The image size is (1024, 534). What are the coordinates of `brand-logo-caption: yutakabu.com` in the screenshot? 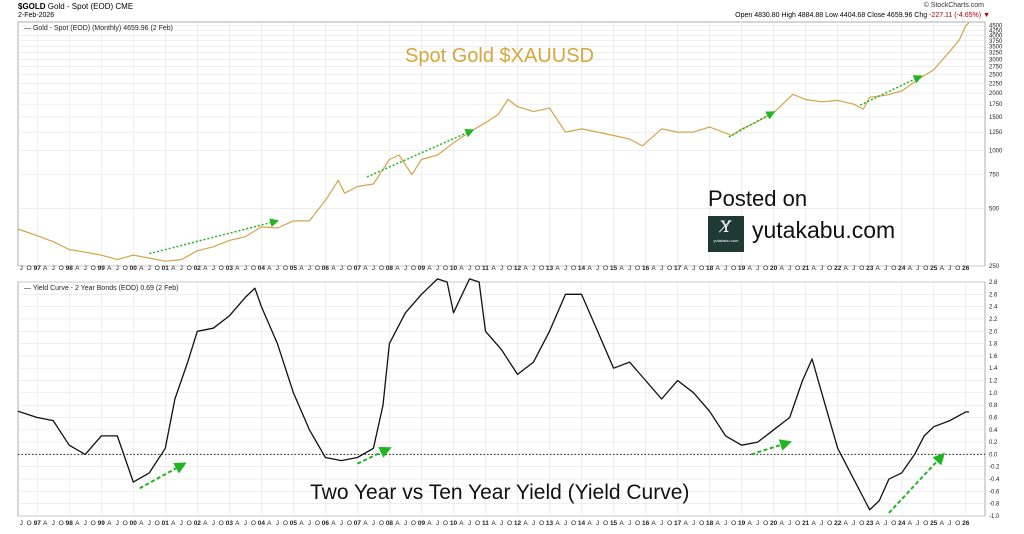 It's located at (726, 240).